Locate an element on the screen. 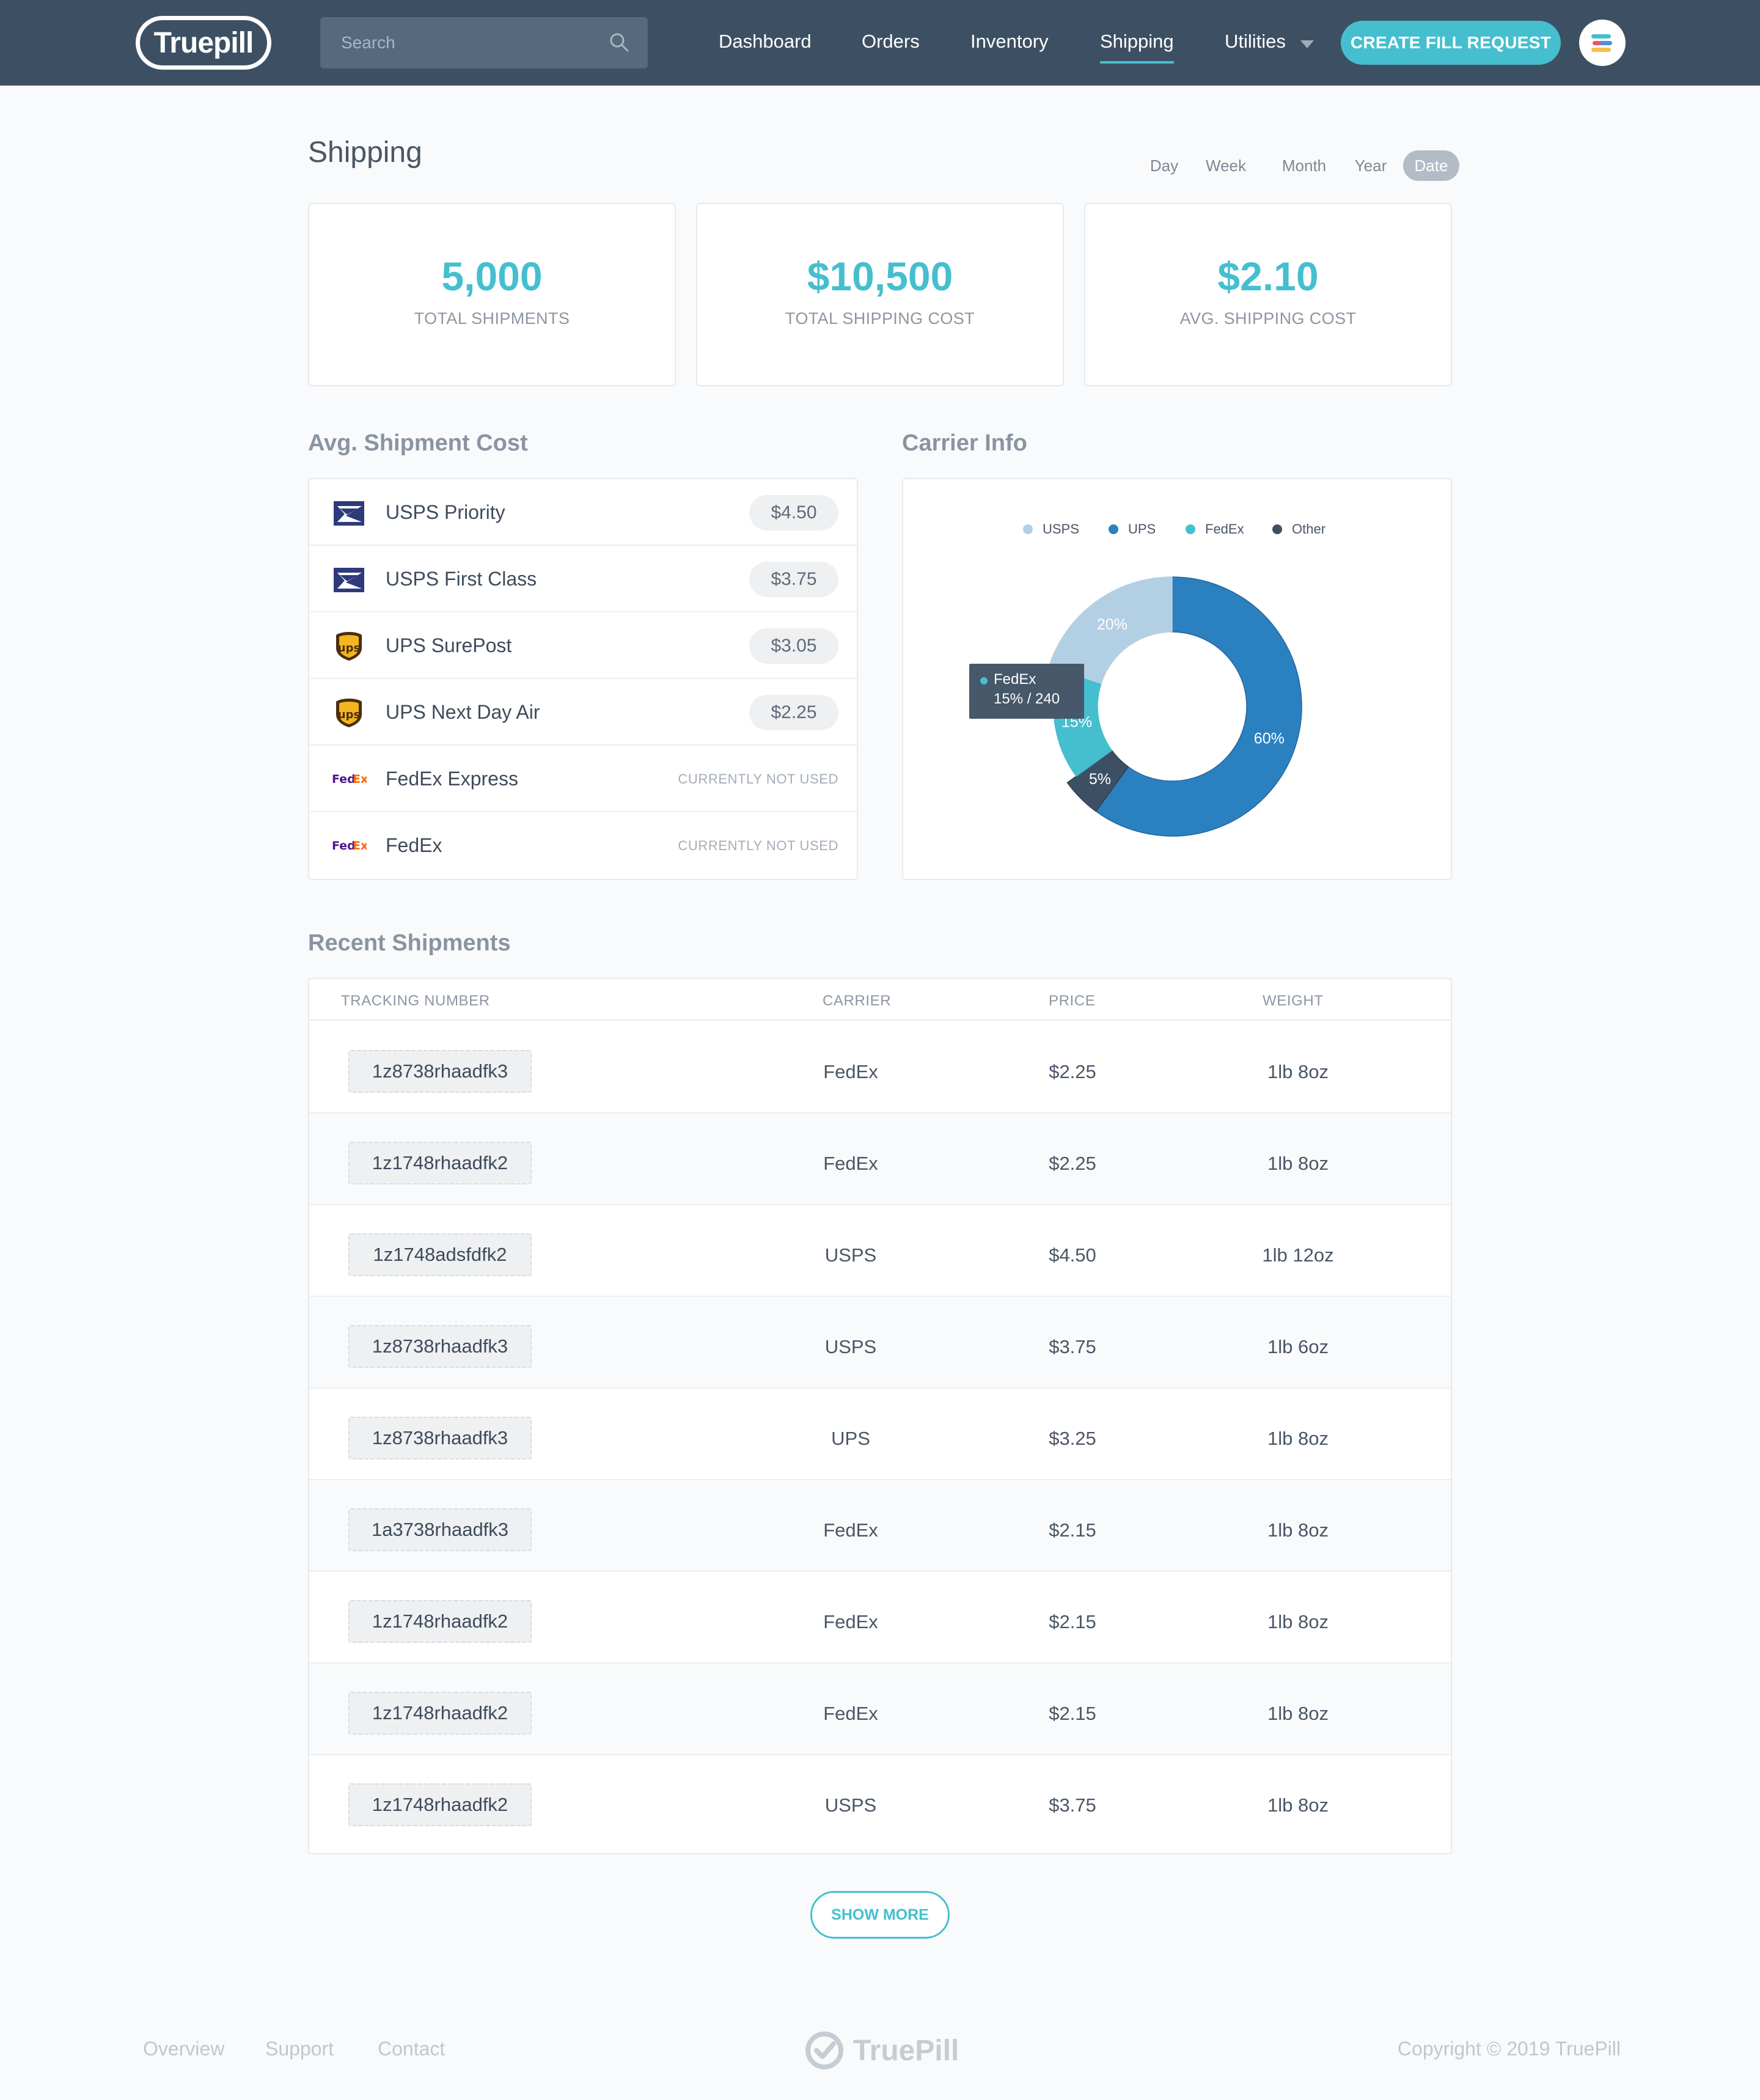 This screenshot has width=1760, height=2100. truepill-check-icon is located at coordinates (824, 2050).